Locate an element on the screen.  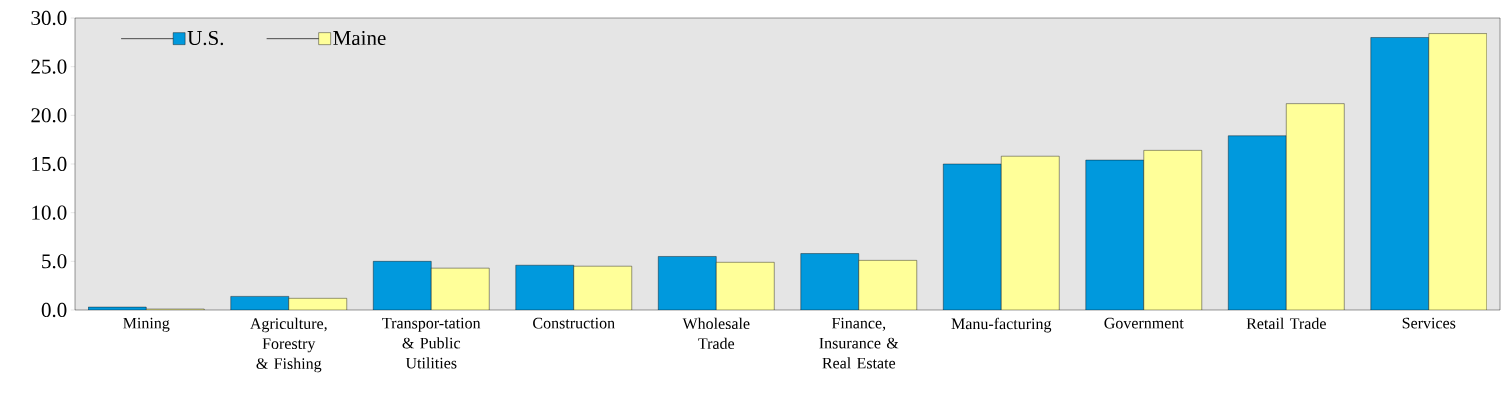
x-tick-label: Construction is located at coordinates (574, 323).